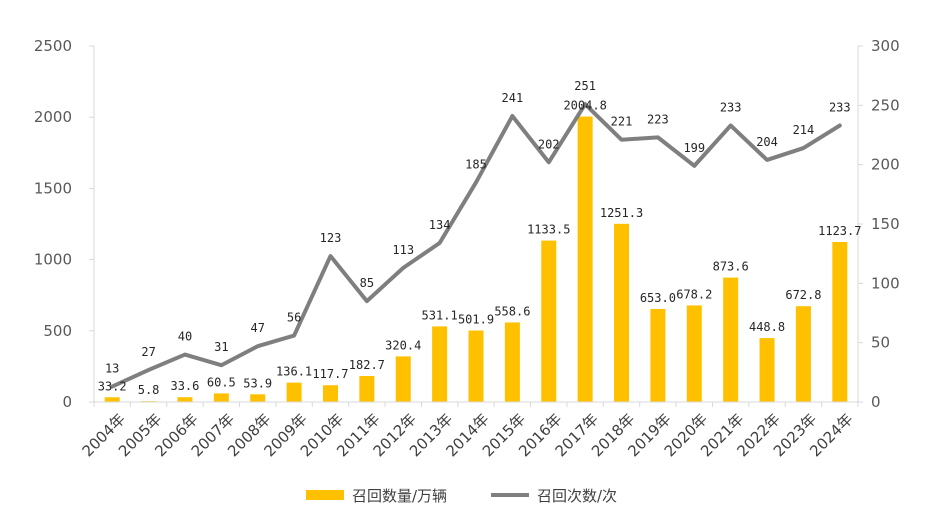  I want to click on line-value-label: 202, so click(549, 144).